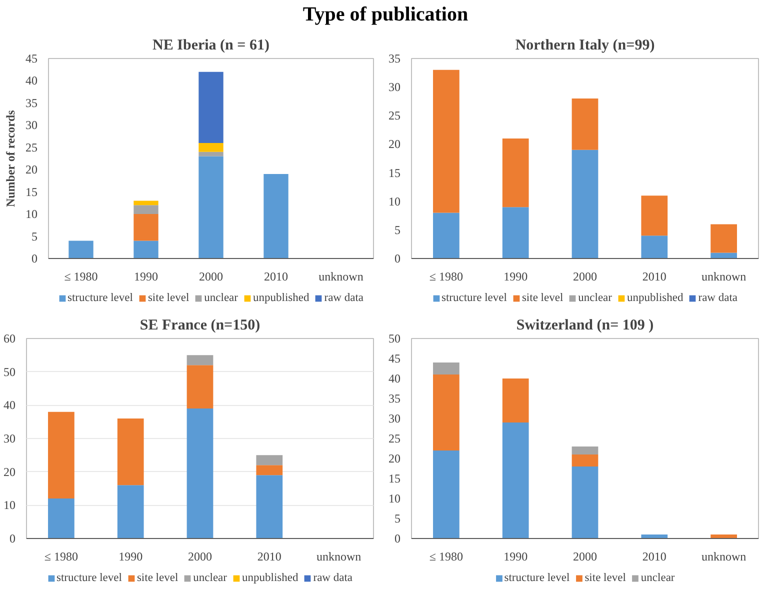  What do you see at coordinates (585, 46) in the screenshot?
I see `chart-title: Northern Italy (n=99)` at bounding box center [585, 46].